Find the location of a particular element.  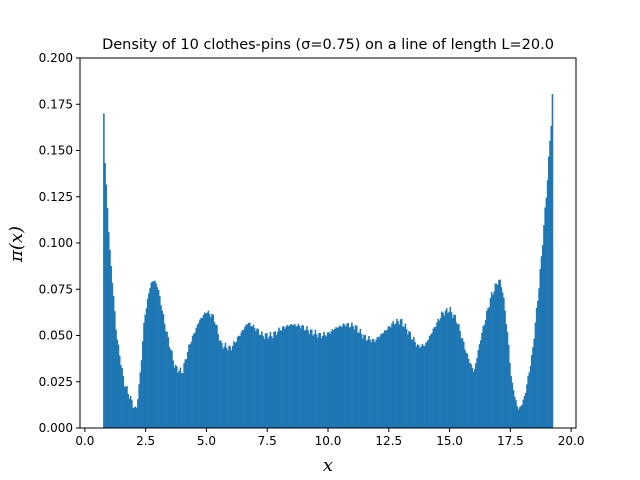

x-tick-label: 12.5 is located at coordinates (388, 441).